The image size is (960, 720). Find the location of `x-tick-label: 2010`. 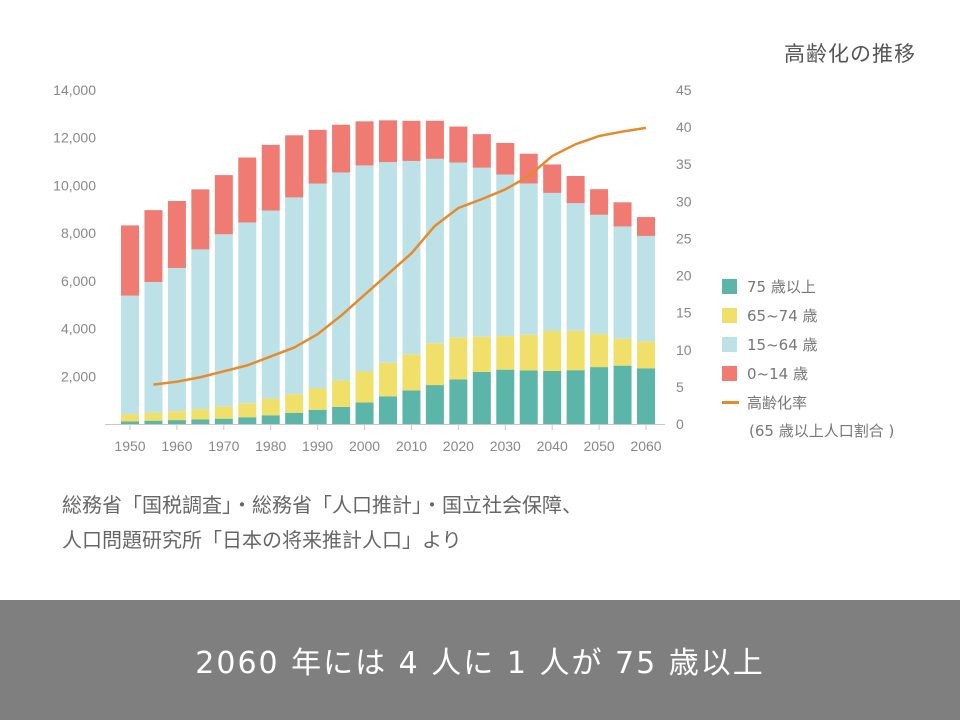

x-tick-label: 2010 is located at coordinates (411, 446).